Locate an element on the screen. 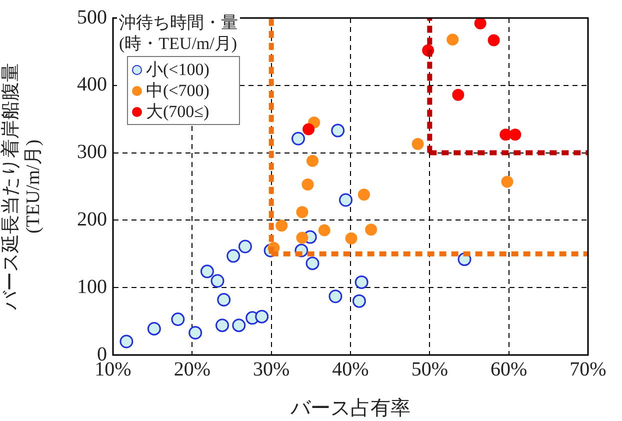  legend-label: 小(<100) is located at coordinates (178, 69).